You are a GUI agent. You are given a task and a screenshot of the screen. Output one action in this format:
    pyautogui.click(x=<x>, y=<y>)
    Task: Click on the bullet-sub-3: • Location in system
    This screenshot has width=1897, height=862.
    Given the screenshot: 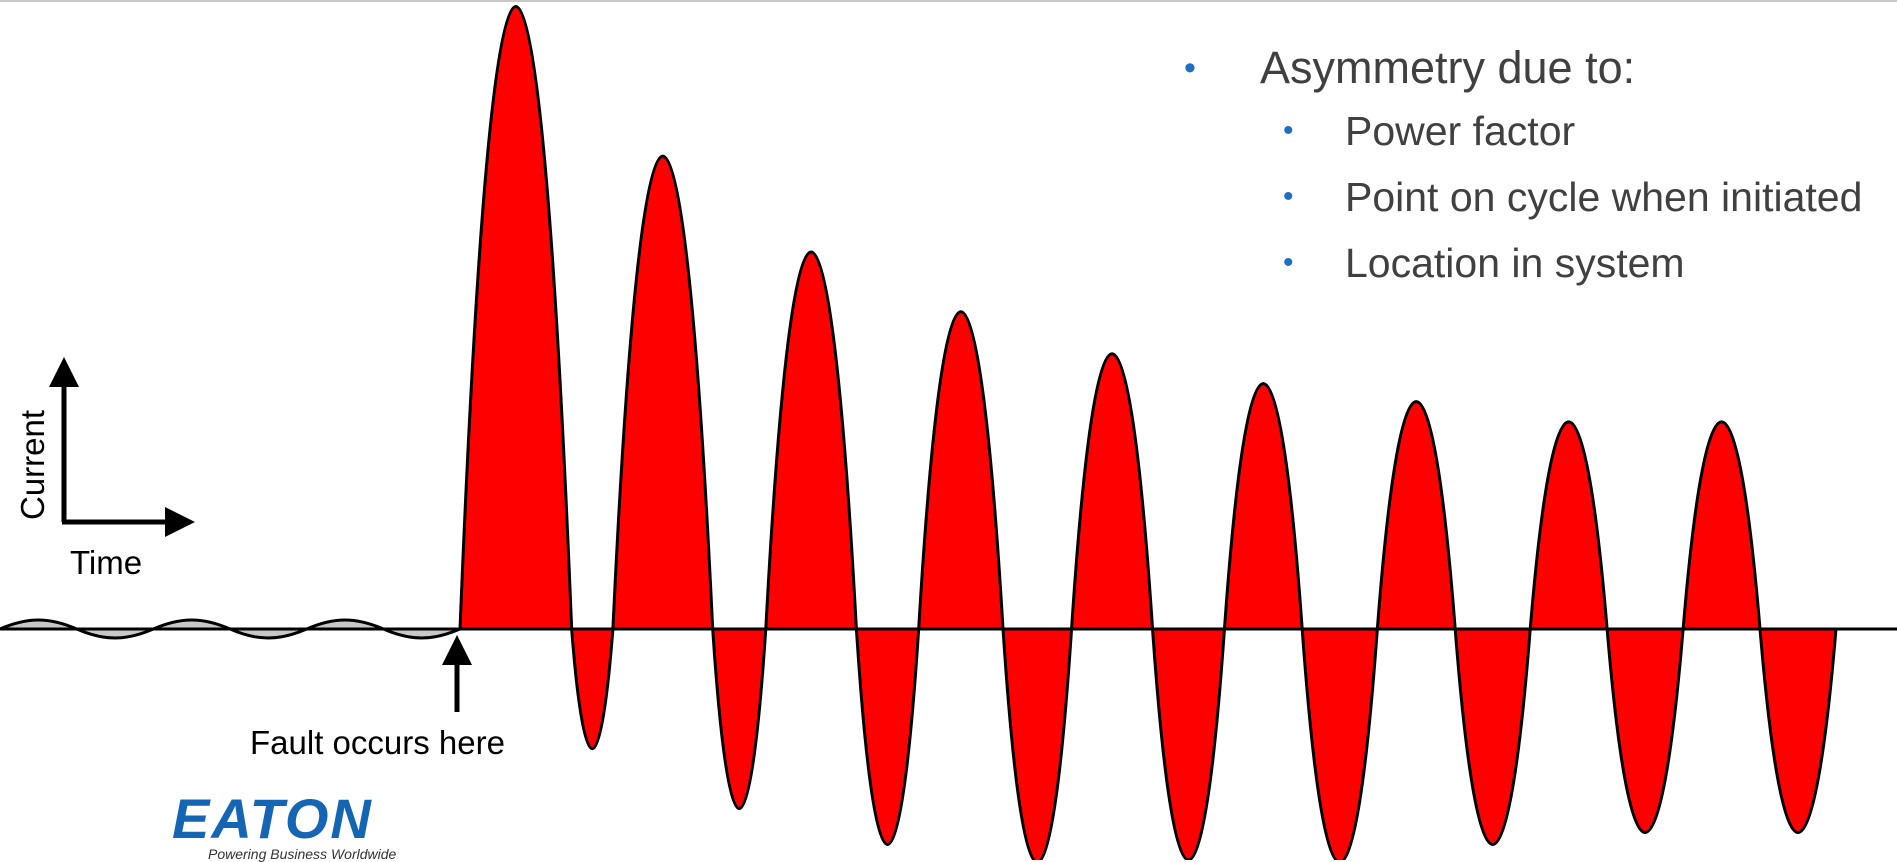 What is the action you would take?
    pyautogui.click(x=1521, y=263)
    